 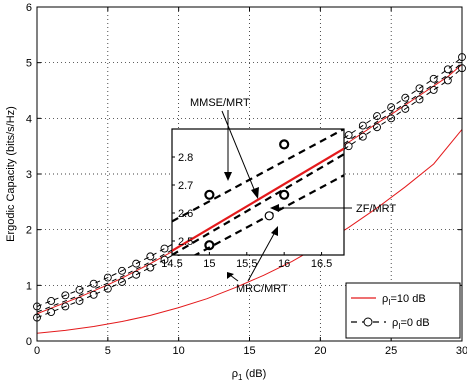 I want to click on legend-box, so click(x=403, y=310).